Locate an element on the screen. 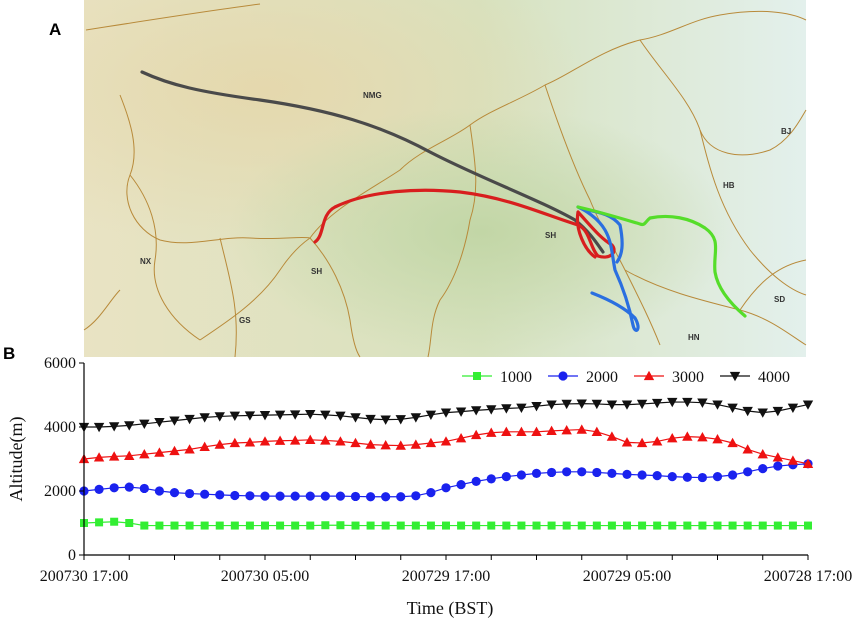 This screenshot has height=624, width=865. region-label: GS is located at coordinates (245, 320).